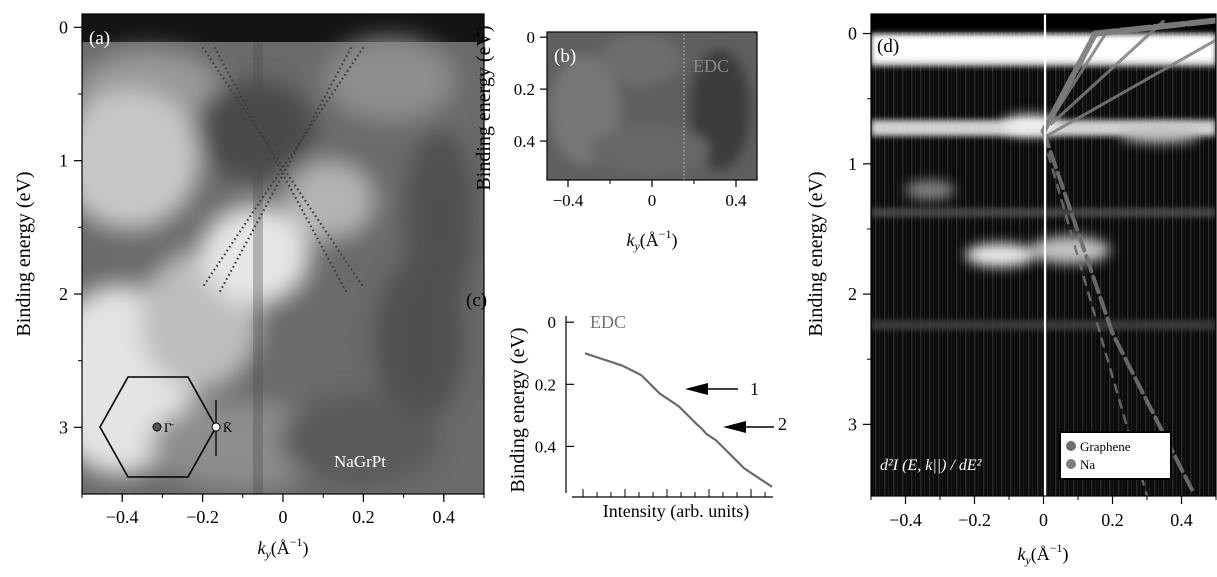 The height and width of the screenshot is (577, 1217). Describe the element at coordinates (816, 253) in the screenshot. I see `panel-d-y-label: Binding energy (eV)` at that location.